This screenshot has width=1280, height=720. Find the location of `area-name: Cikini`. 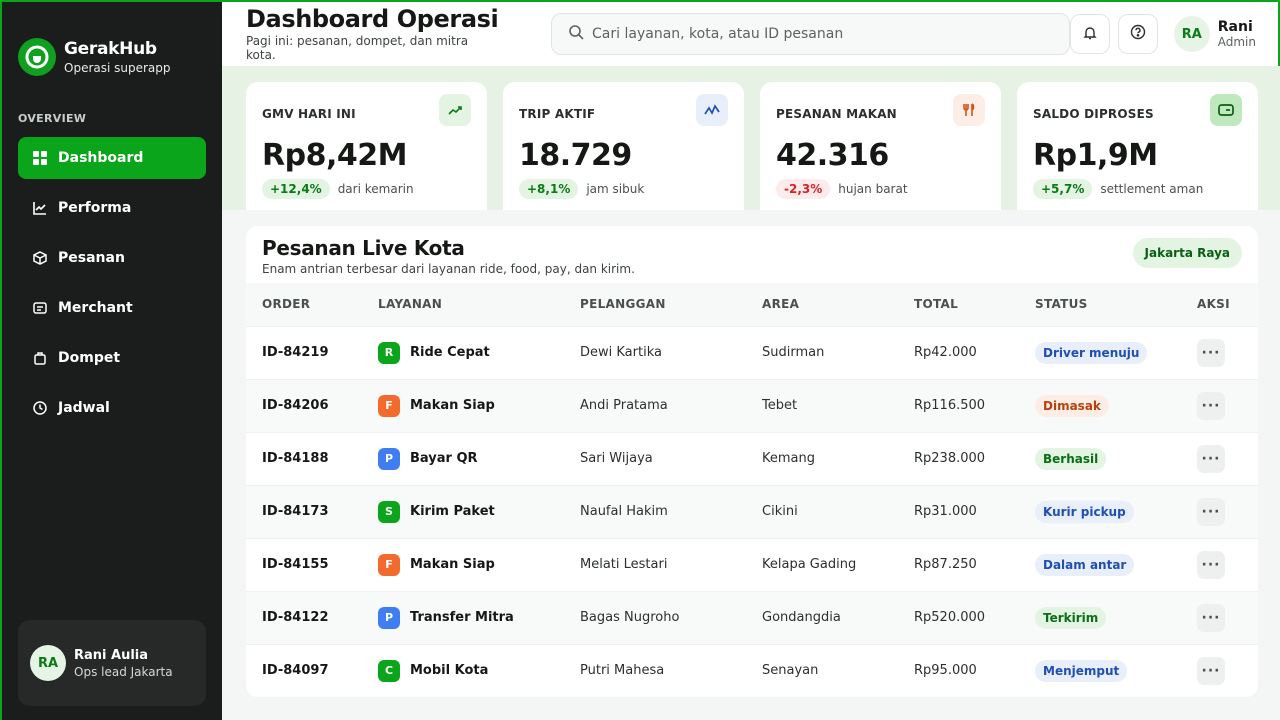

area-name: Cikini is located at coordinates (780, 511).